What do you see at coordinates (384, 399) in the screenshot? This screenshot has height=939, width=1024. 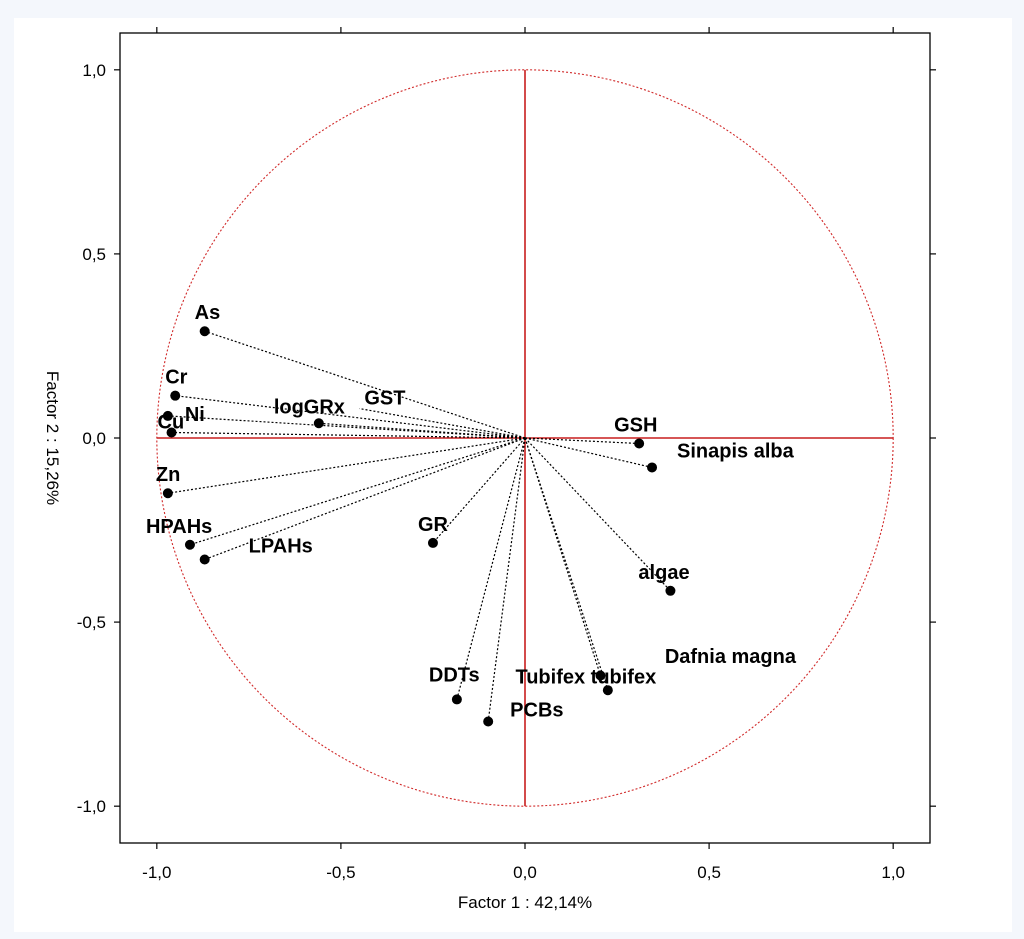 I see `point-label: GST` at bounding box center [384, 399].